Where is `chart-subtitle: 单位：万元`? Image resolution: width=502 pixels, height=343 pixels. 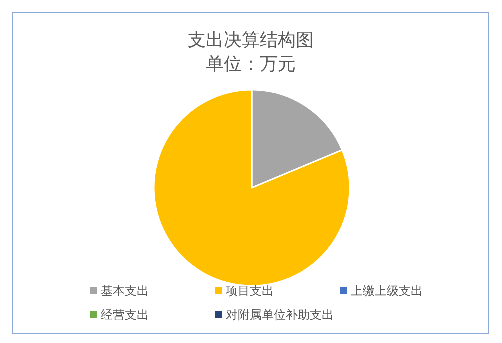 chart-subtitle: 单位：万元 is located at coordinates (251, 64).